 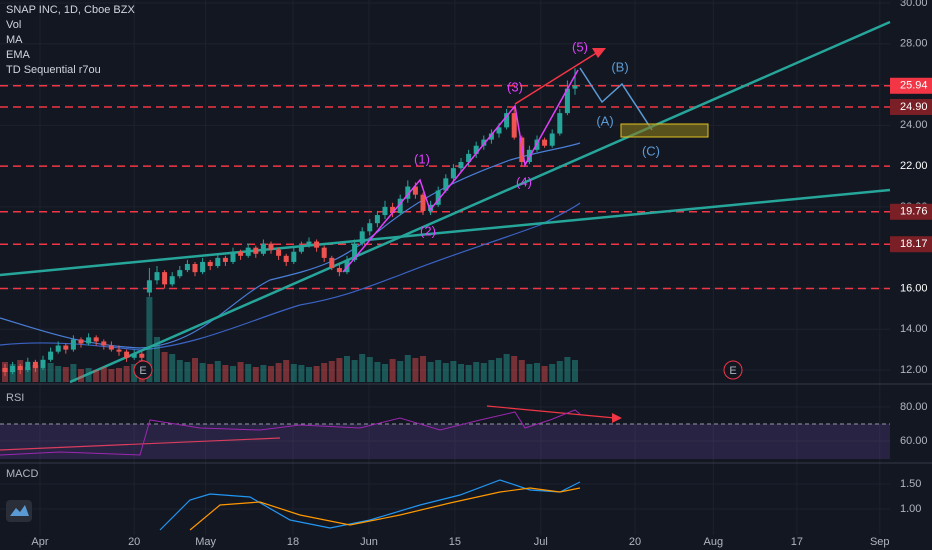 What do you see at coordinates (460, 171) in the screenshot?
I see `wave-path` at bounding box center [460, 171].